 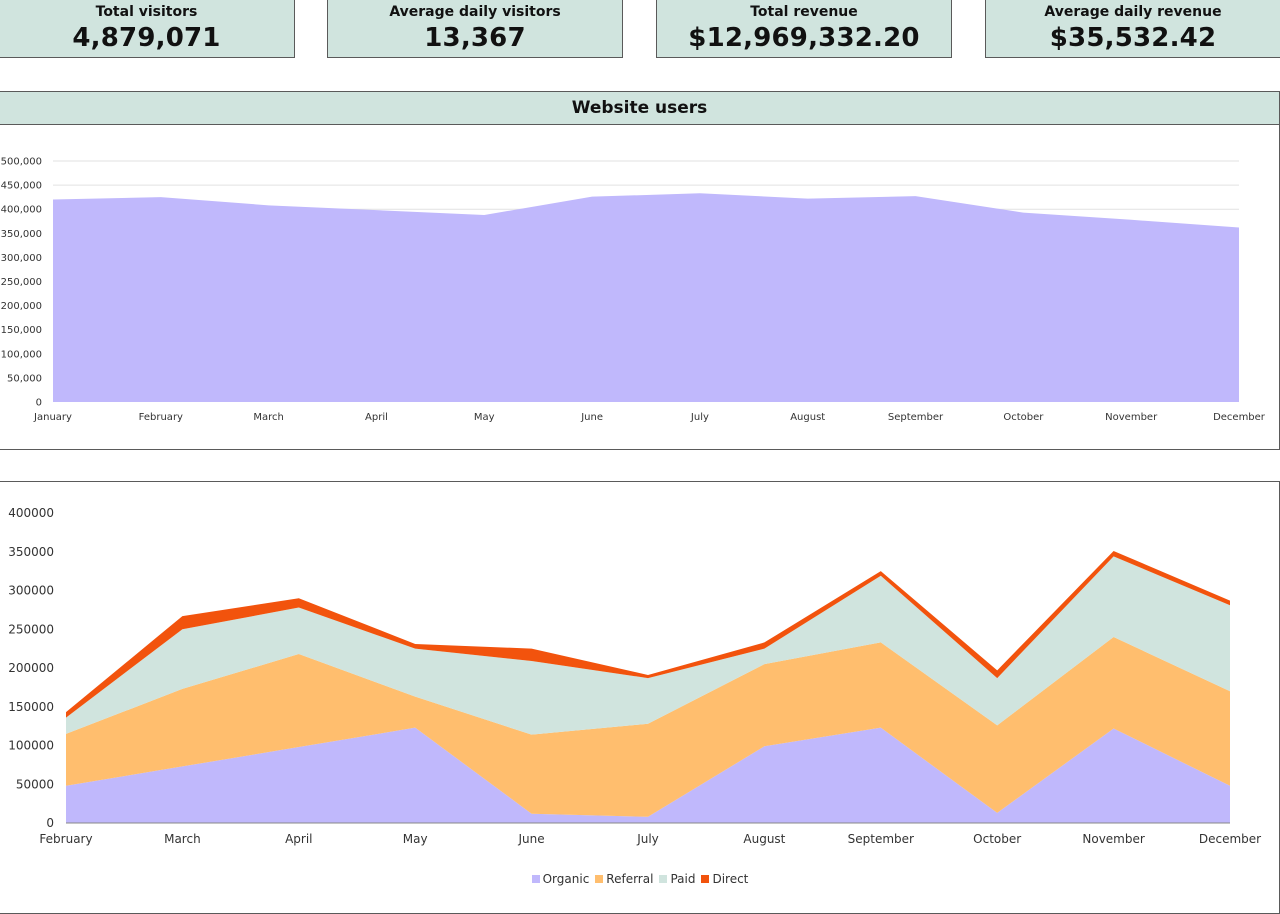 What do you see at coordinates (639, 108) in the screenshot?
I see `chart-title: Website users` at bounding box center [639, 108].